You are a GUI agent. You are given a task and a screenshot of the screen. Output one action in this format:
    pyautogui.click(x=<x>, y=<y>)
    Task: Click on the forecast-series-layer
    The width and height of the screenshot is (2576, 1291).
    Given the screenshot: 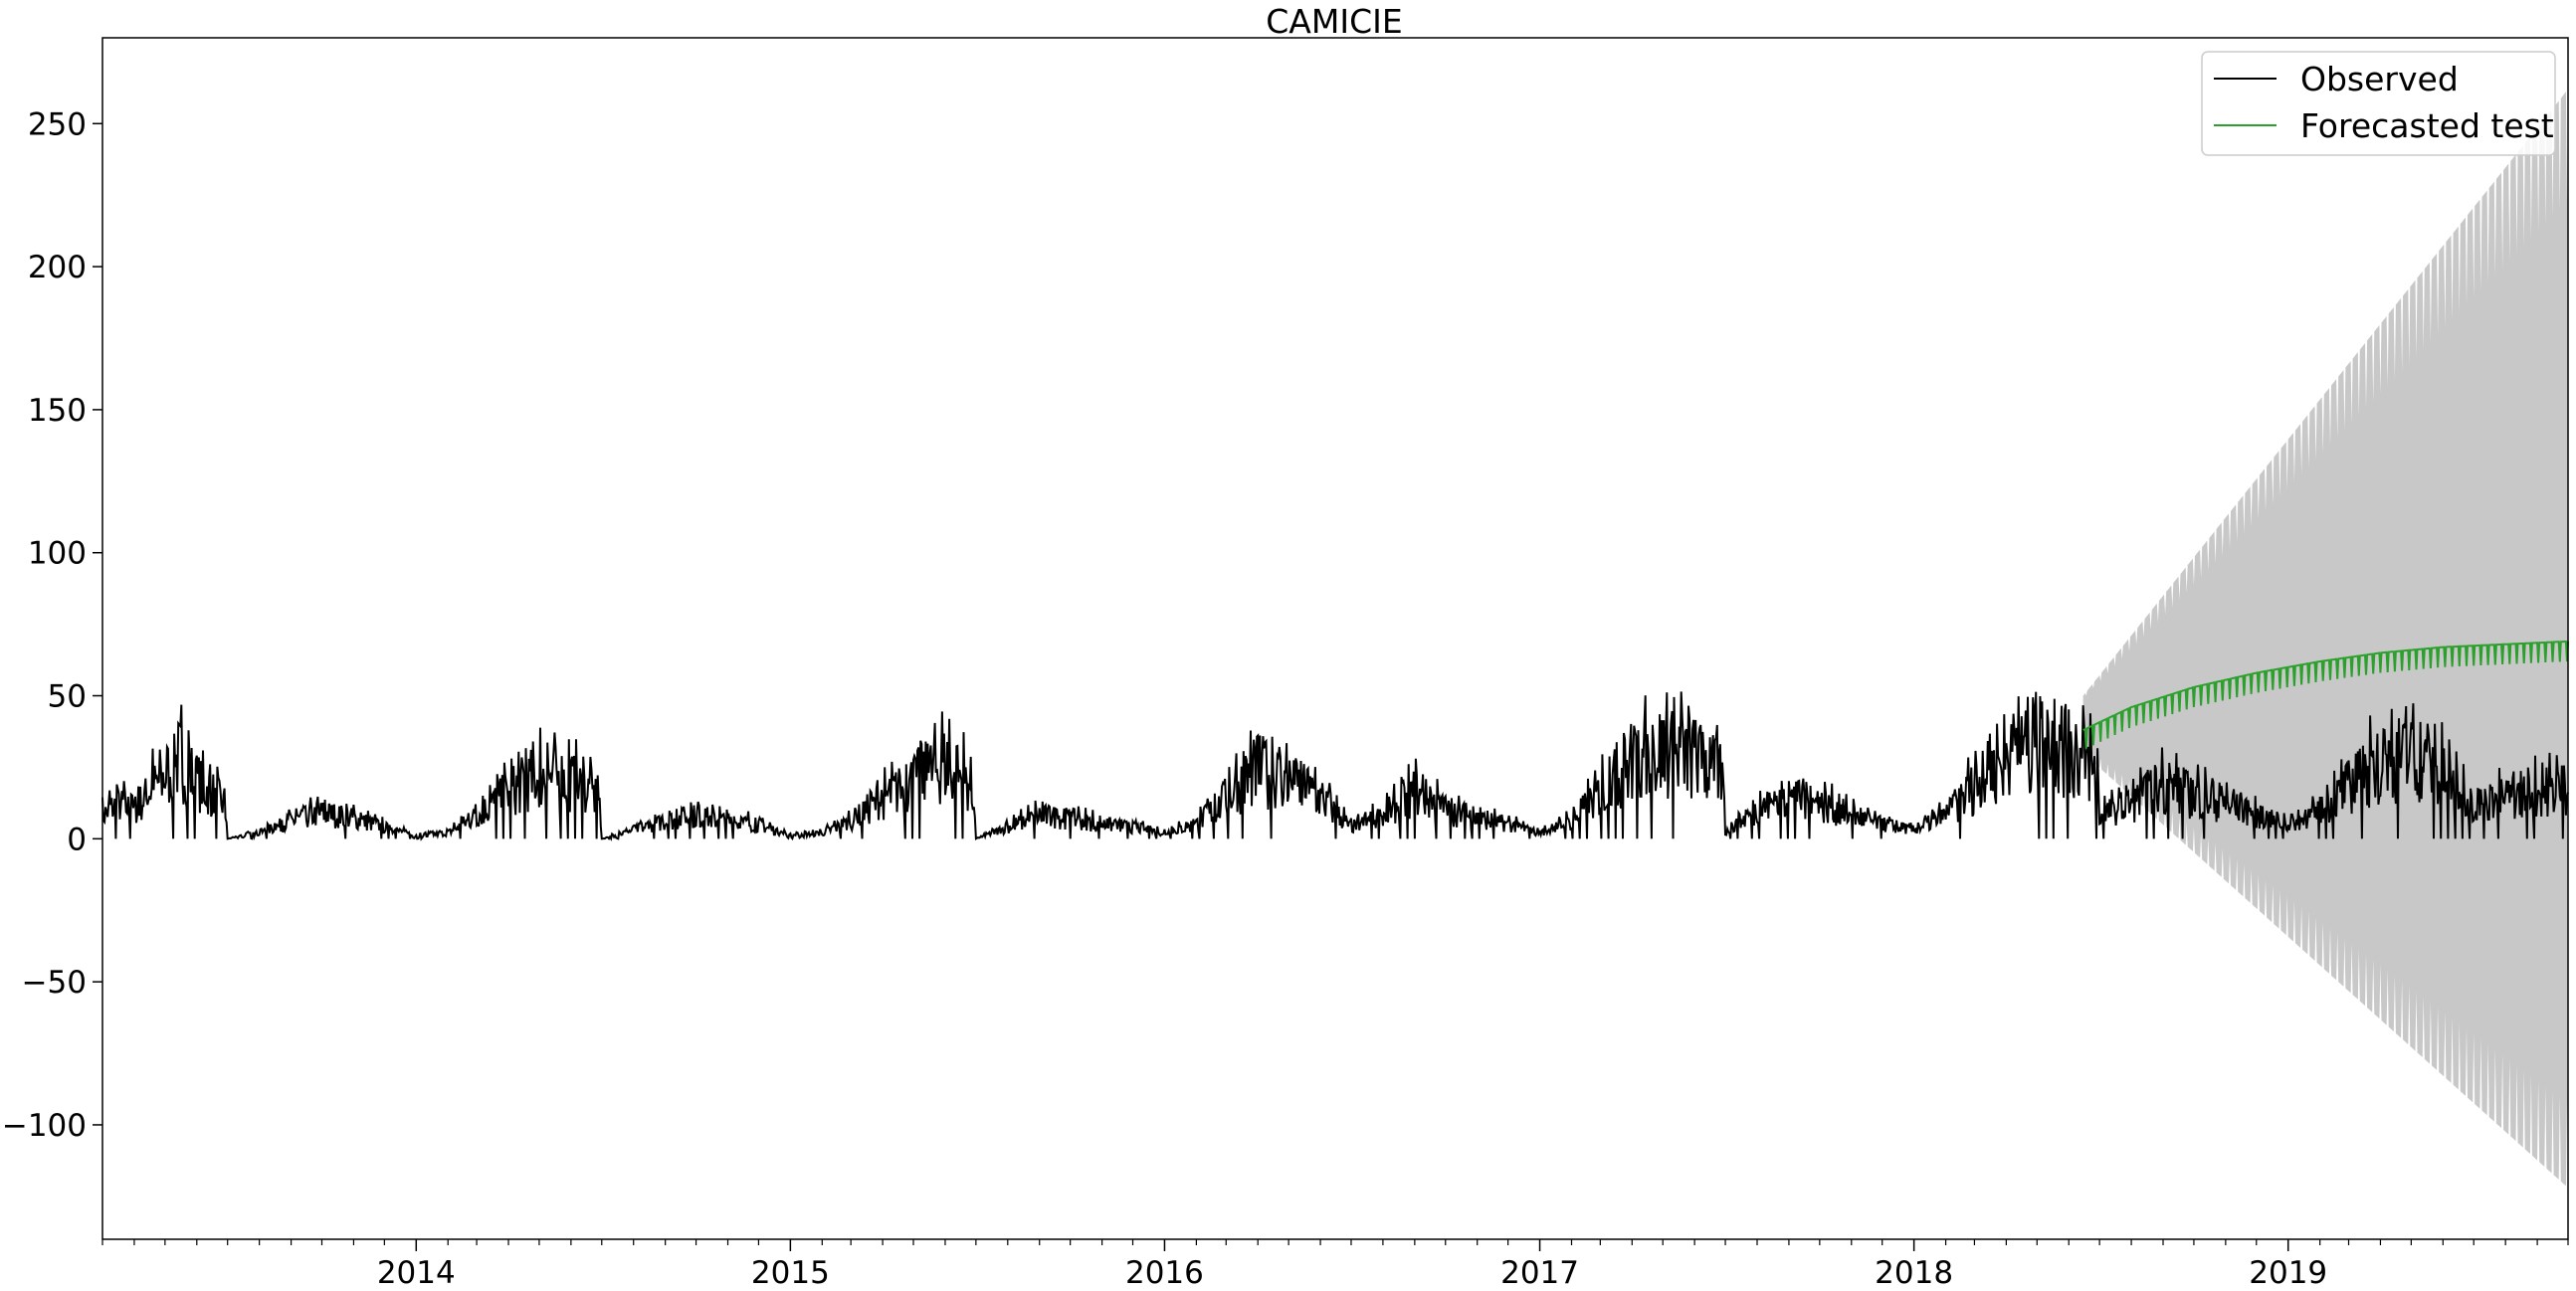 What is the action you would take?
    pyautogui.click(x=2326, y=695)
    